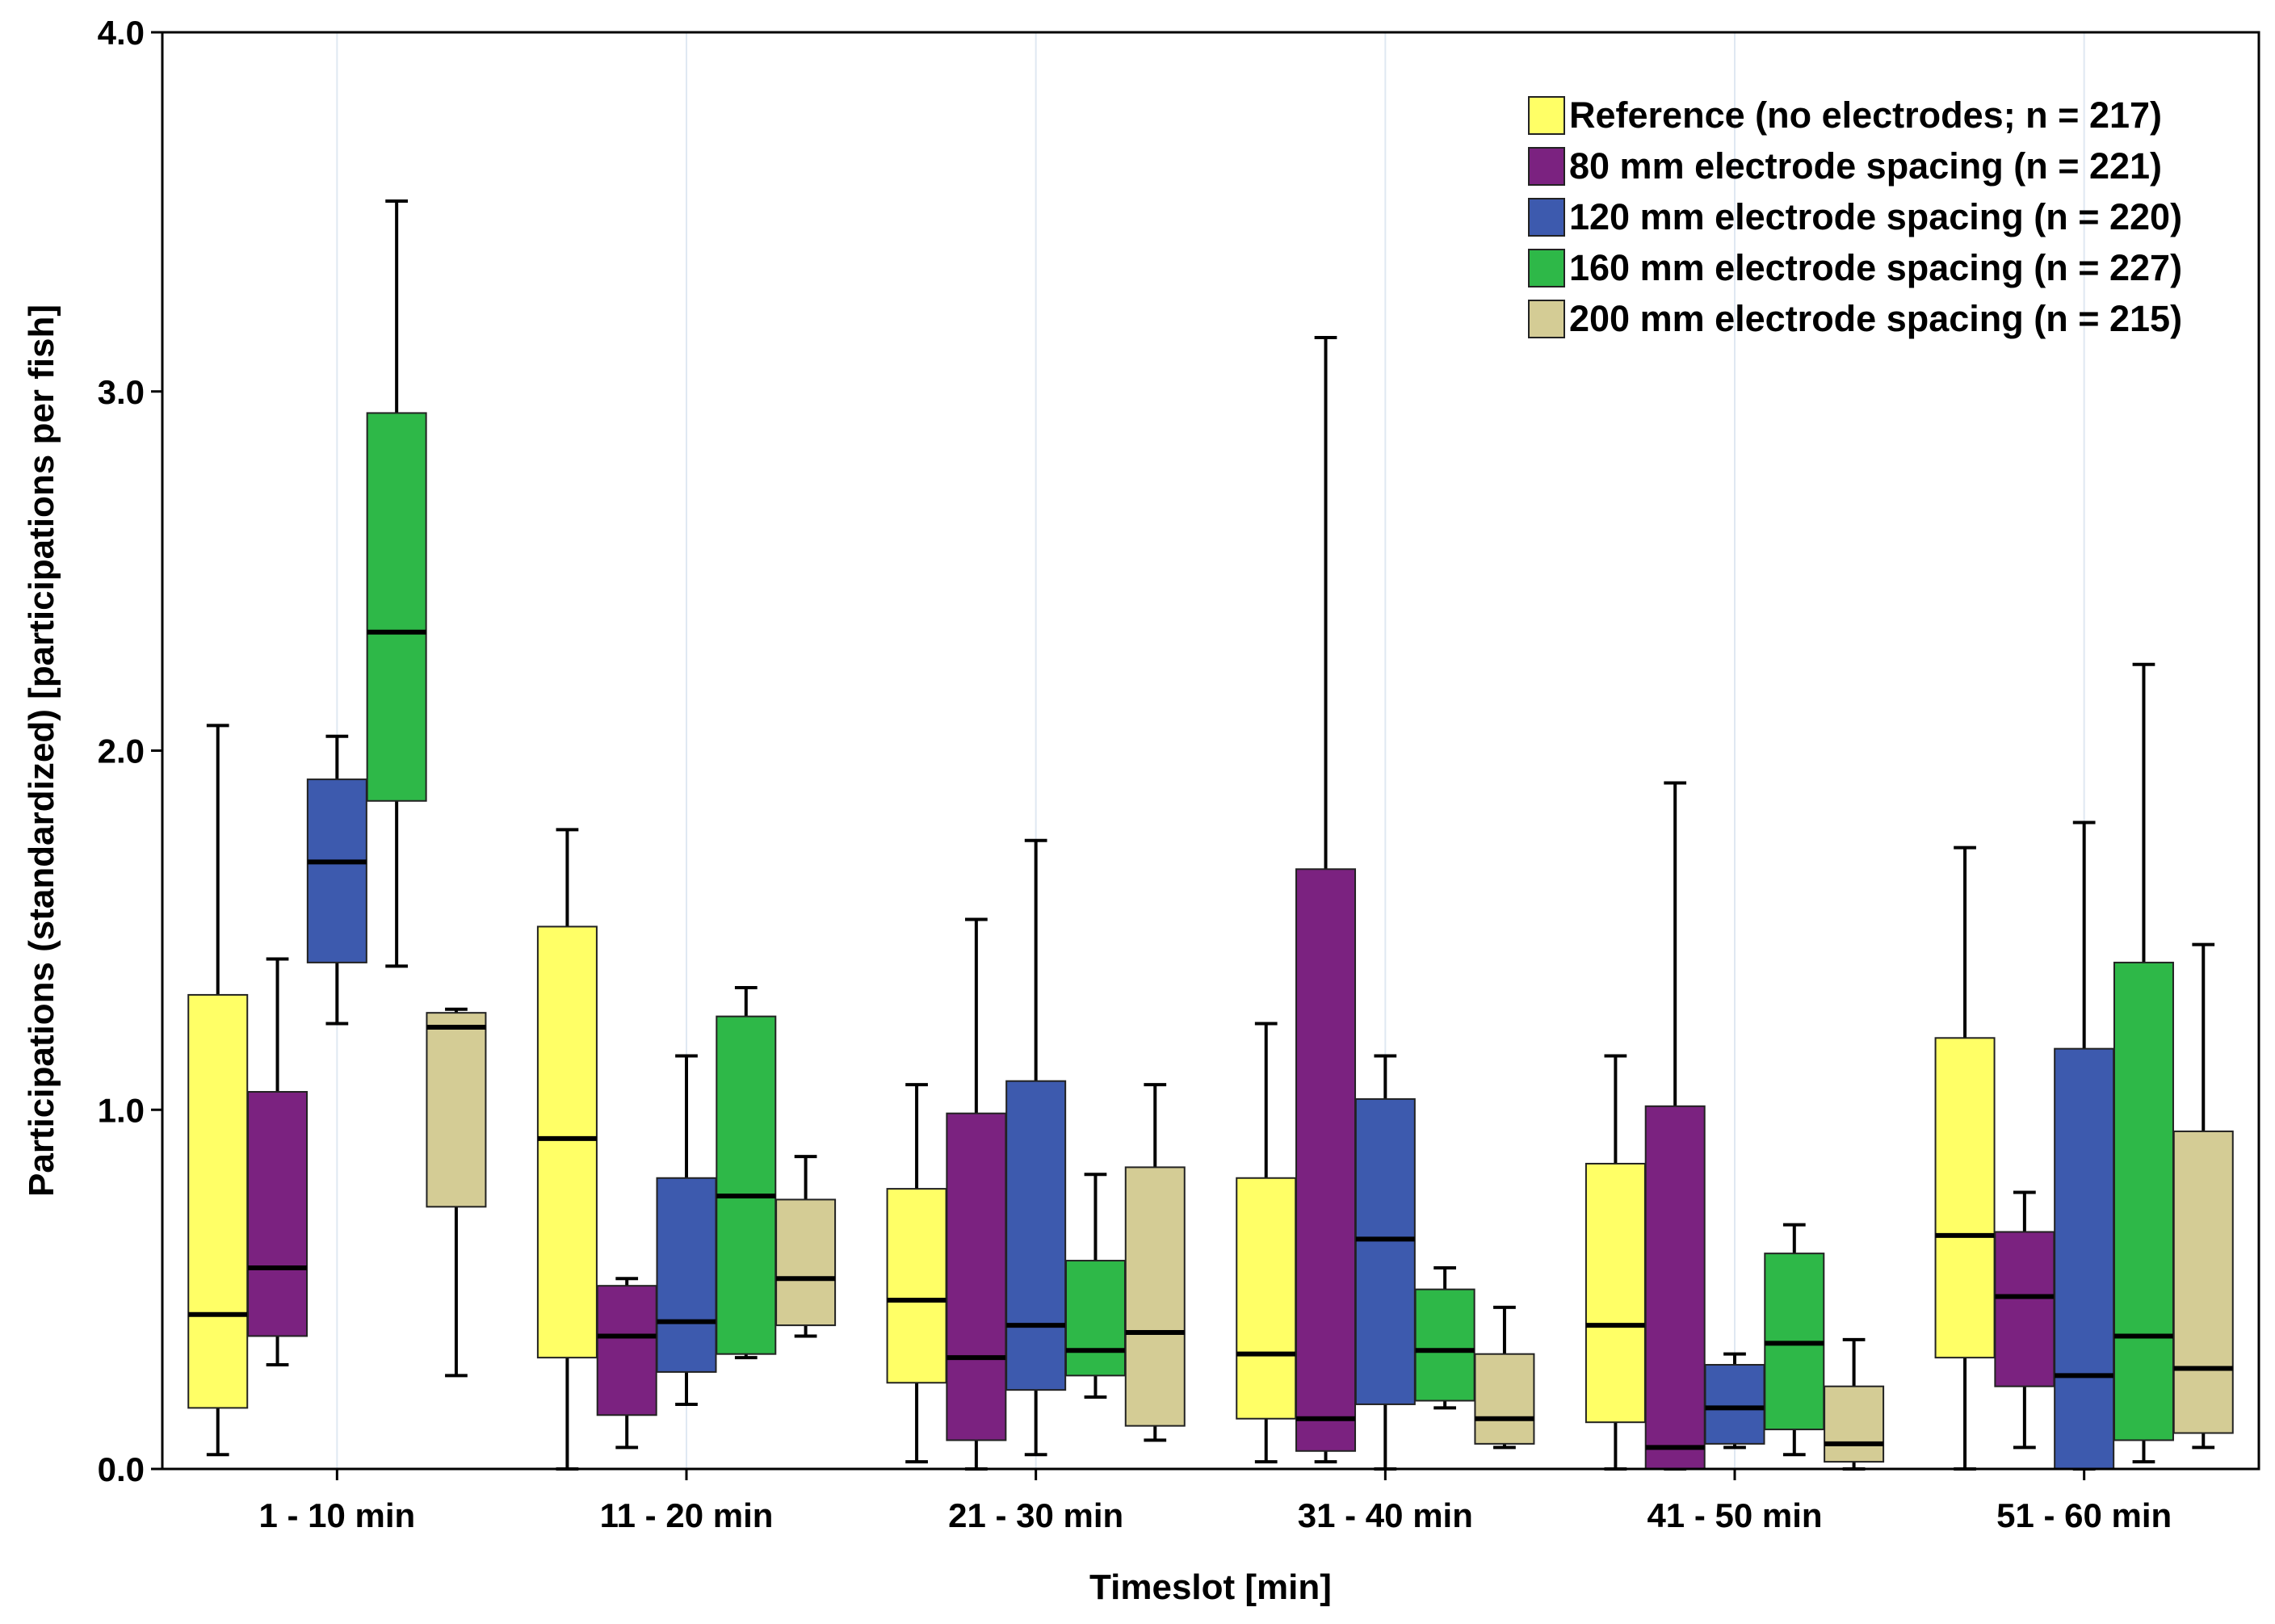 The height and width of the screenshot is (1624, 2275). Describe the element at coordinates (1865, 166) in the screenshot. I see `legend-label: 80 mm electrode spacing (n = 221)` at that location.